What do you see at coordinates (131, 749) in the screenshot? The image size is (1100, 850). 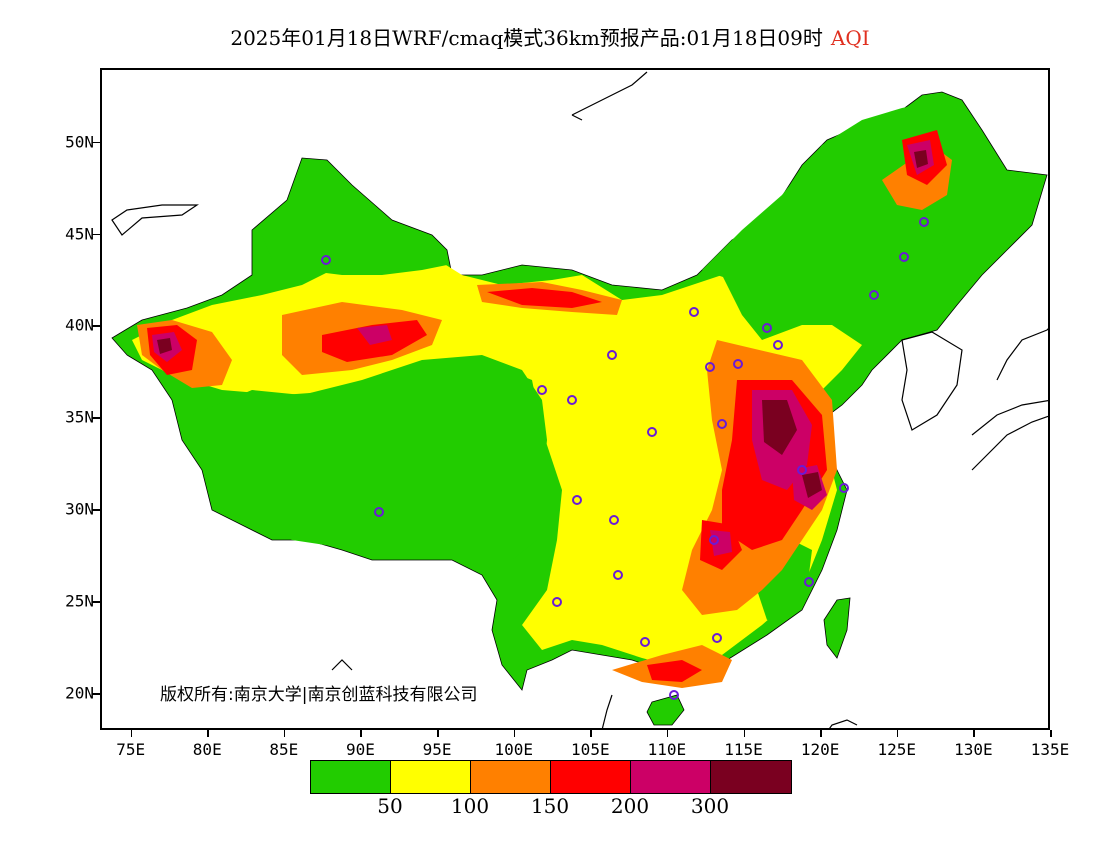 I see `lon-label-75: 75E` at bounding box center [131, 749].